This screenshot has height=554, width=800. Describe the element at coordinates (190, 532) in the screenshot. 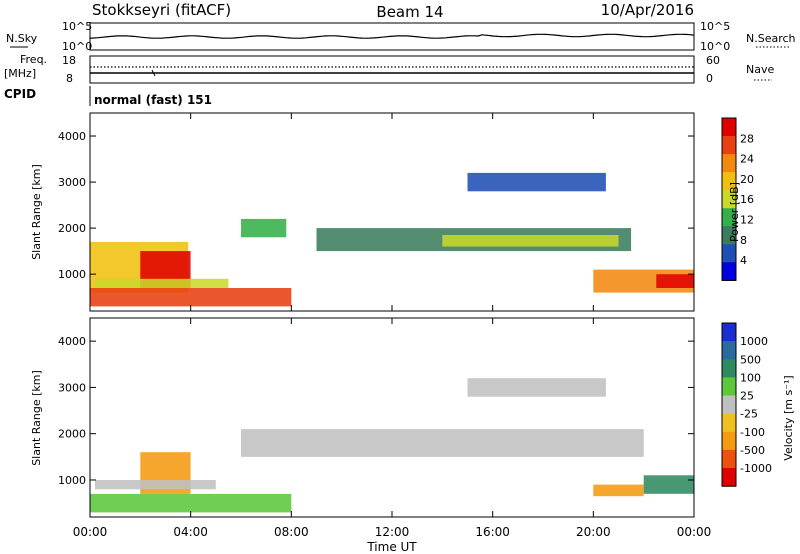

I see `time-tick-label-1: 04:00` at that location.